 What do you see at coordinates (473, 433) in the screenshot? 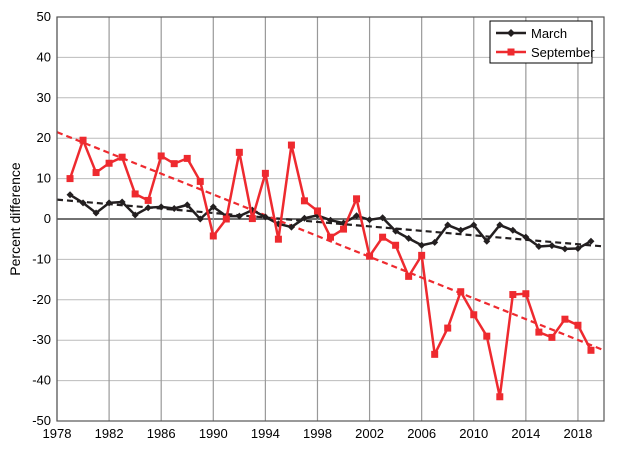
I see `x-tick-label: 2010` at bounding box center [473, 433].